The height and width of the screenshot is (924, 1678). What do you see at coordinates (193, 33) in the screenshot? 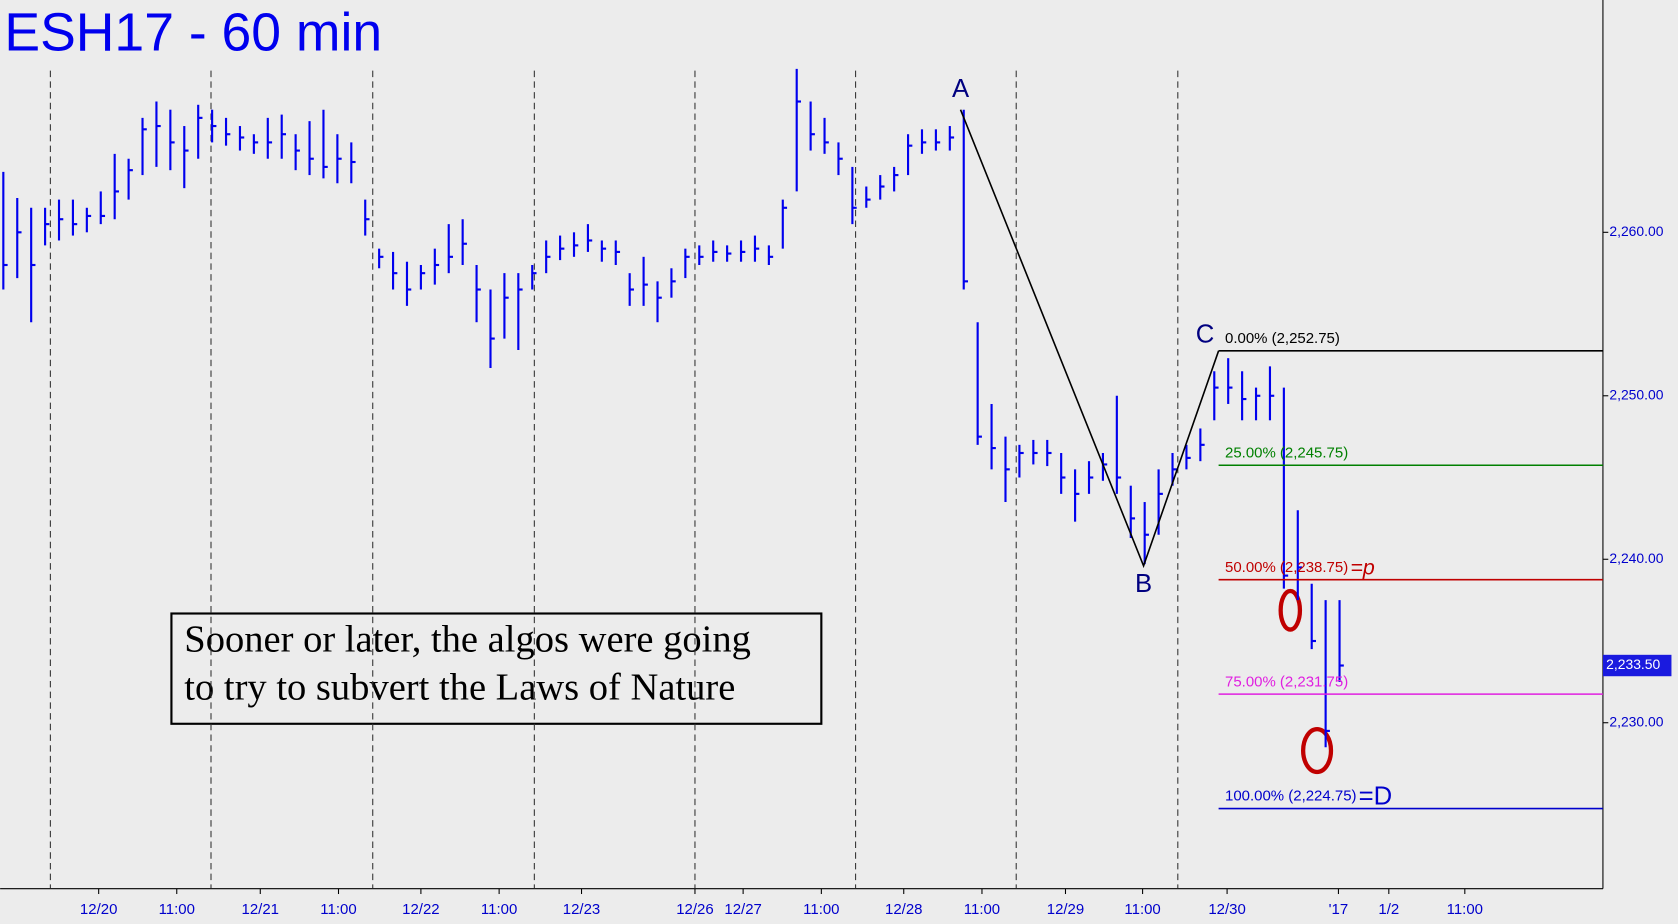
I see `chart-title: ESH17 - 60 min` at bounding box center [193, 33].